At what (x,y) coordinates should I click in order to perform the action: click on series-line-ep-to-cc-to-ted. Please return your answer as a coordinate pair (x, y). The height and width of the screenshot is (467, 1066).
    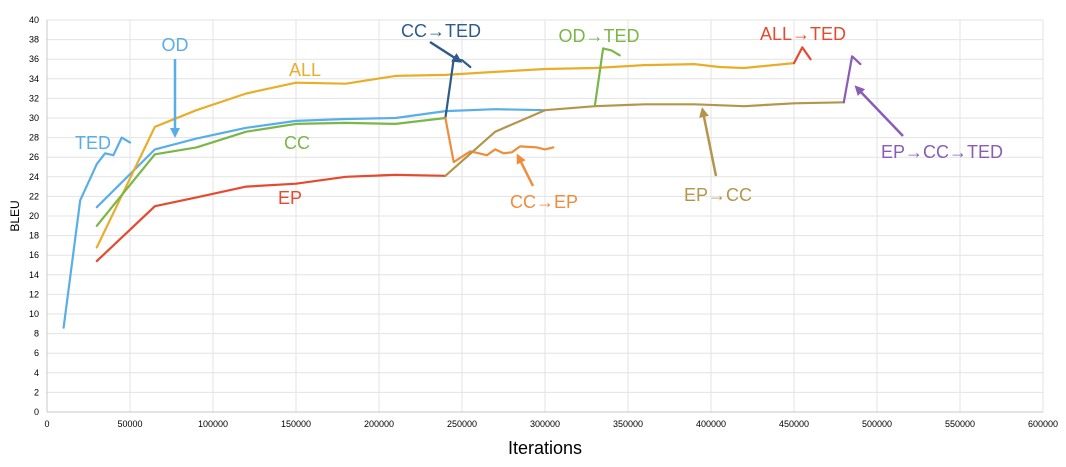
    Looking at the image, I should click on (852, 79).